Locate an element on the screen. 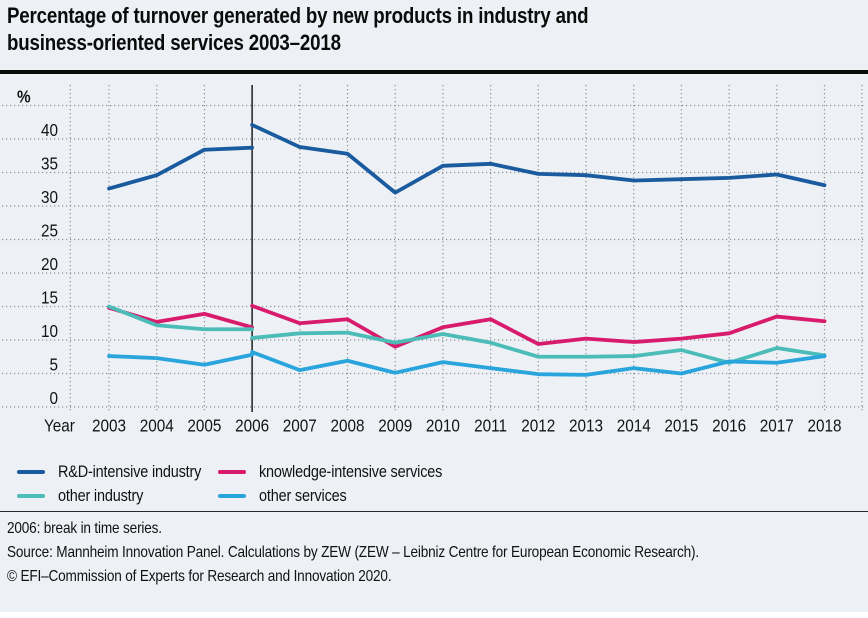 The height and width of the screenshot is (618, 868). legend-item-other-services: other services is located at coordinates (290, 495).